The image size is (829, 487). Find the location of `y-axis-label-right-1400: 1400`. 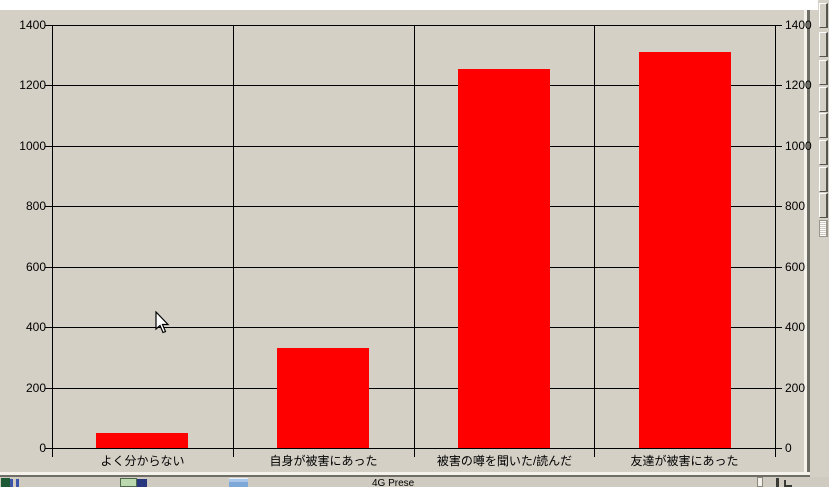

y-axis-label-right-1400: 1400 is located at coordinates (798, 25).